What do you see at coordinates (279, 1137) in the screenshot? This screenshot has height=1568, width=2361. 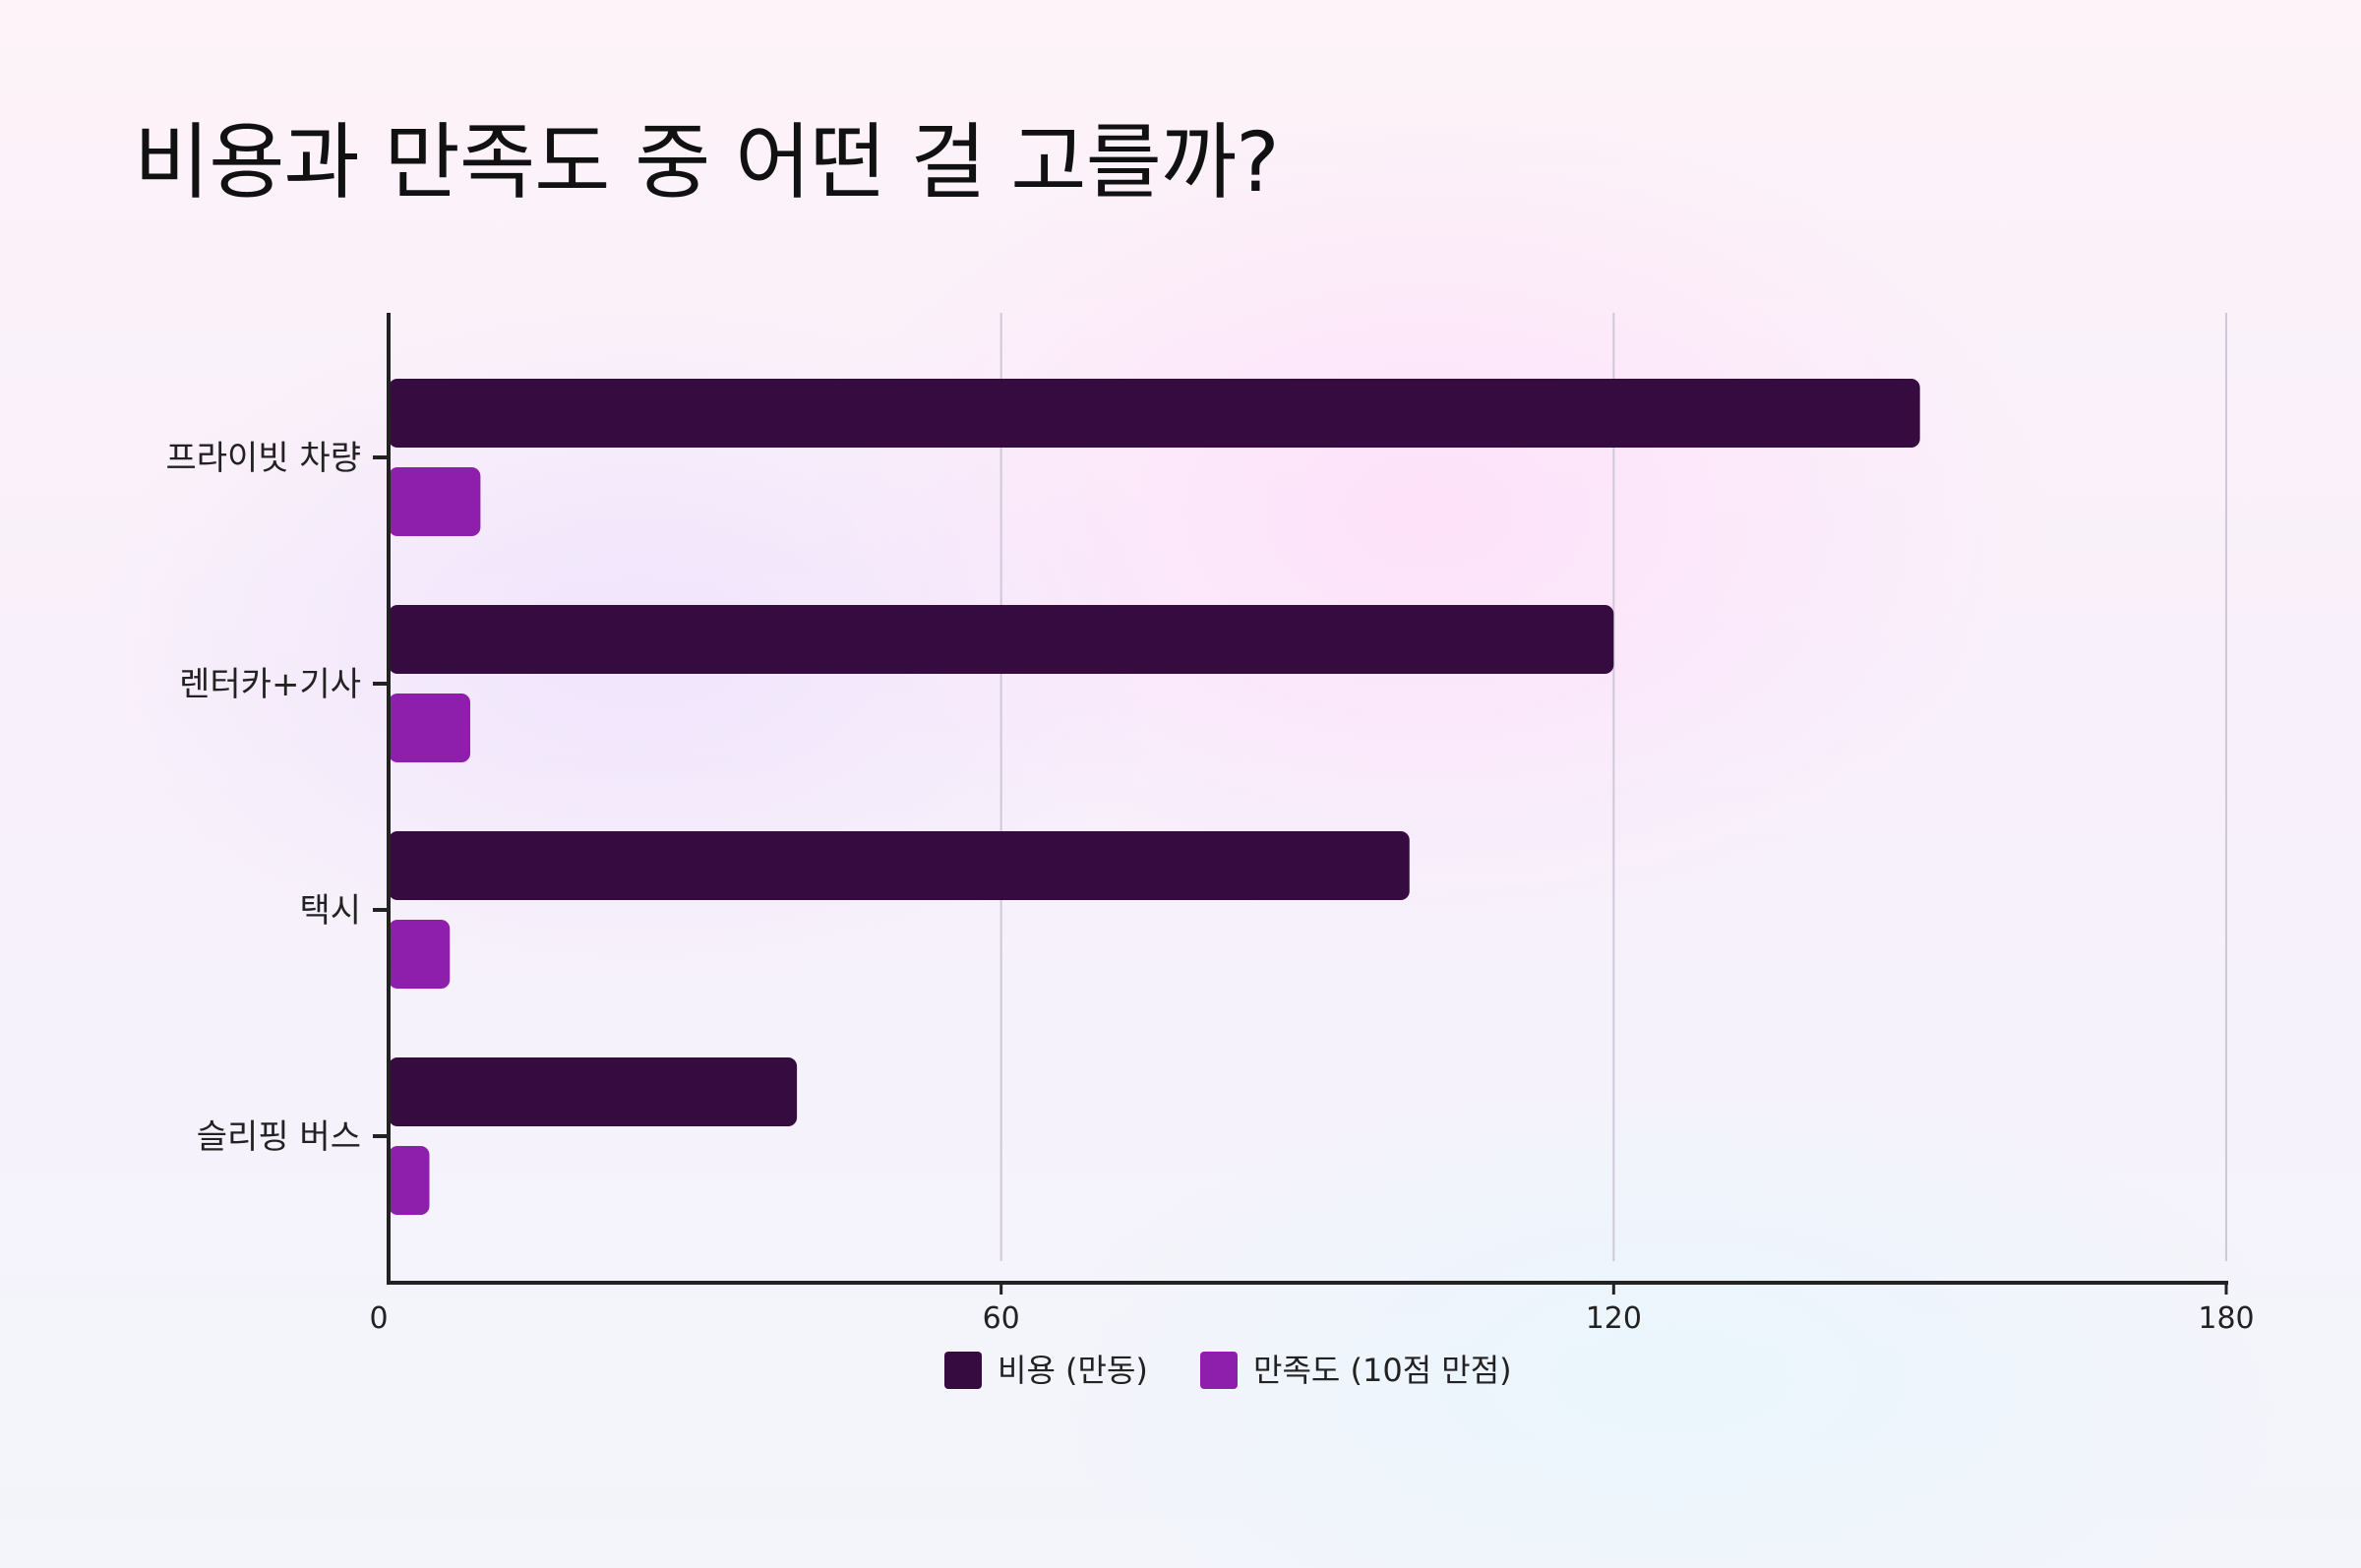 I see `y-tick-label: 슬리핑 버스` at bounding box center [279, 1137].